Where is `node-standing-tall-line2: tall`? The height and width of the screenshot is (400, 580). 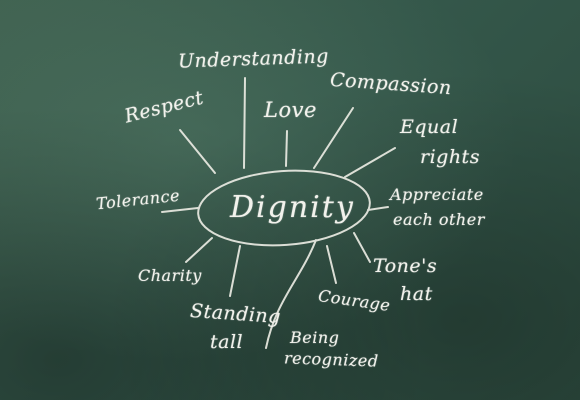 node-standing-tall-line2: tall is located at coordinates (227, 342).